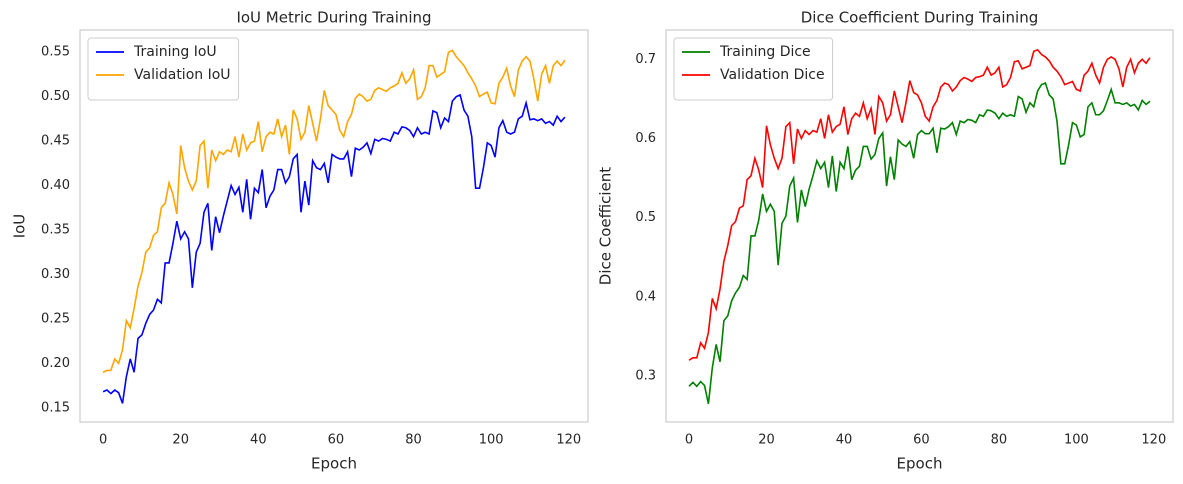 Image resolution: width=1183 pixels, height=484 pixels. I want to click on y-tick-label: 0.6, so click(645, 138).